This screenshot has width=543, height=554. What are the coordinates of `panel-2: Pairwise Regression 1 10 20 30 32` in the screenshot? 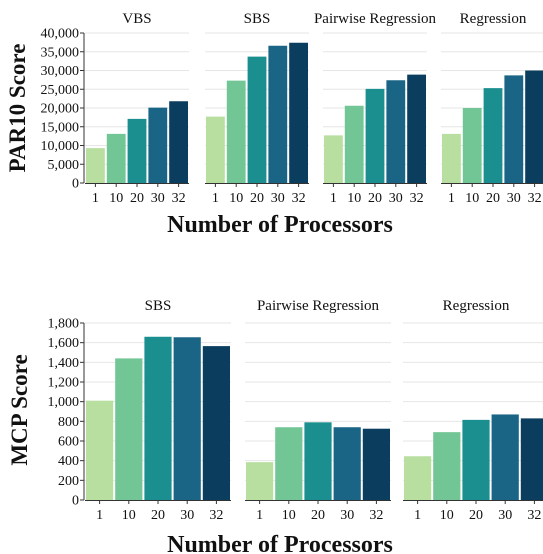 It's located at (318, 410).